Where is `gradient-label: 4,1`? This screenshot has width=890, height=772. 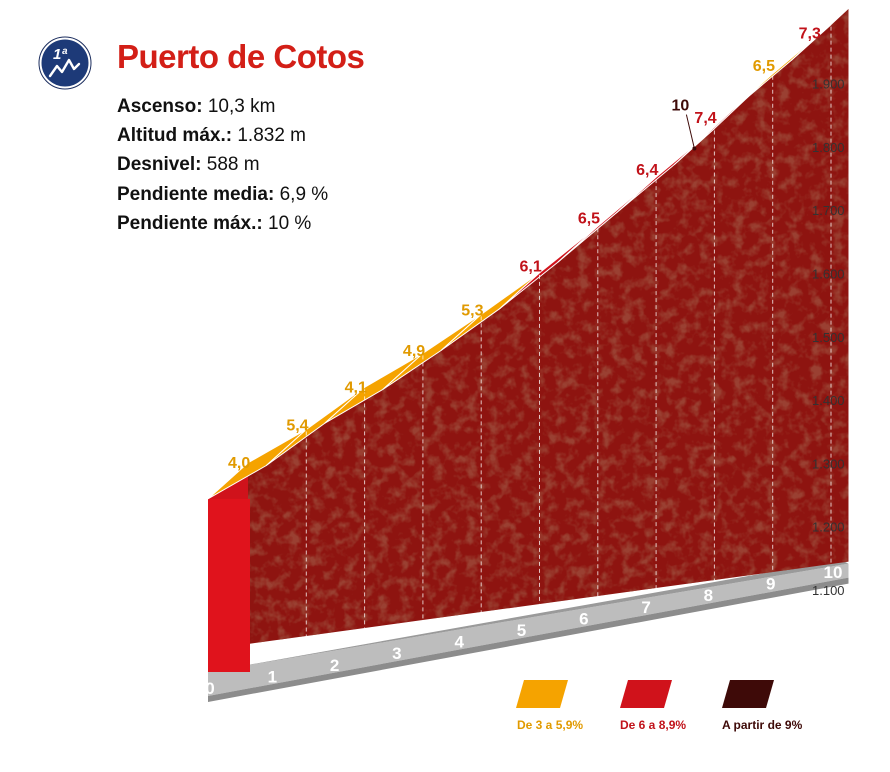
gradient-label: 4,1 is located at coordinates (356, 387).